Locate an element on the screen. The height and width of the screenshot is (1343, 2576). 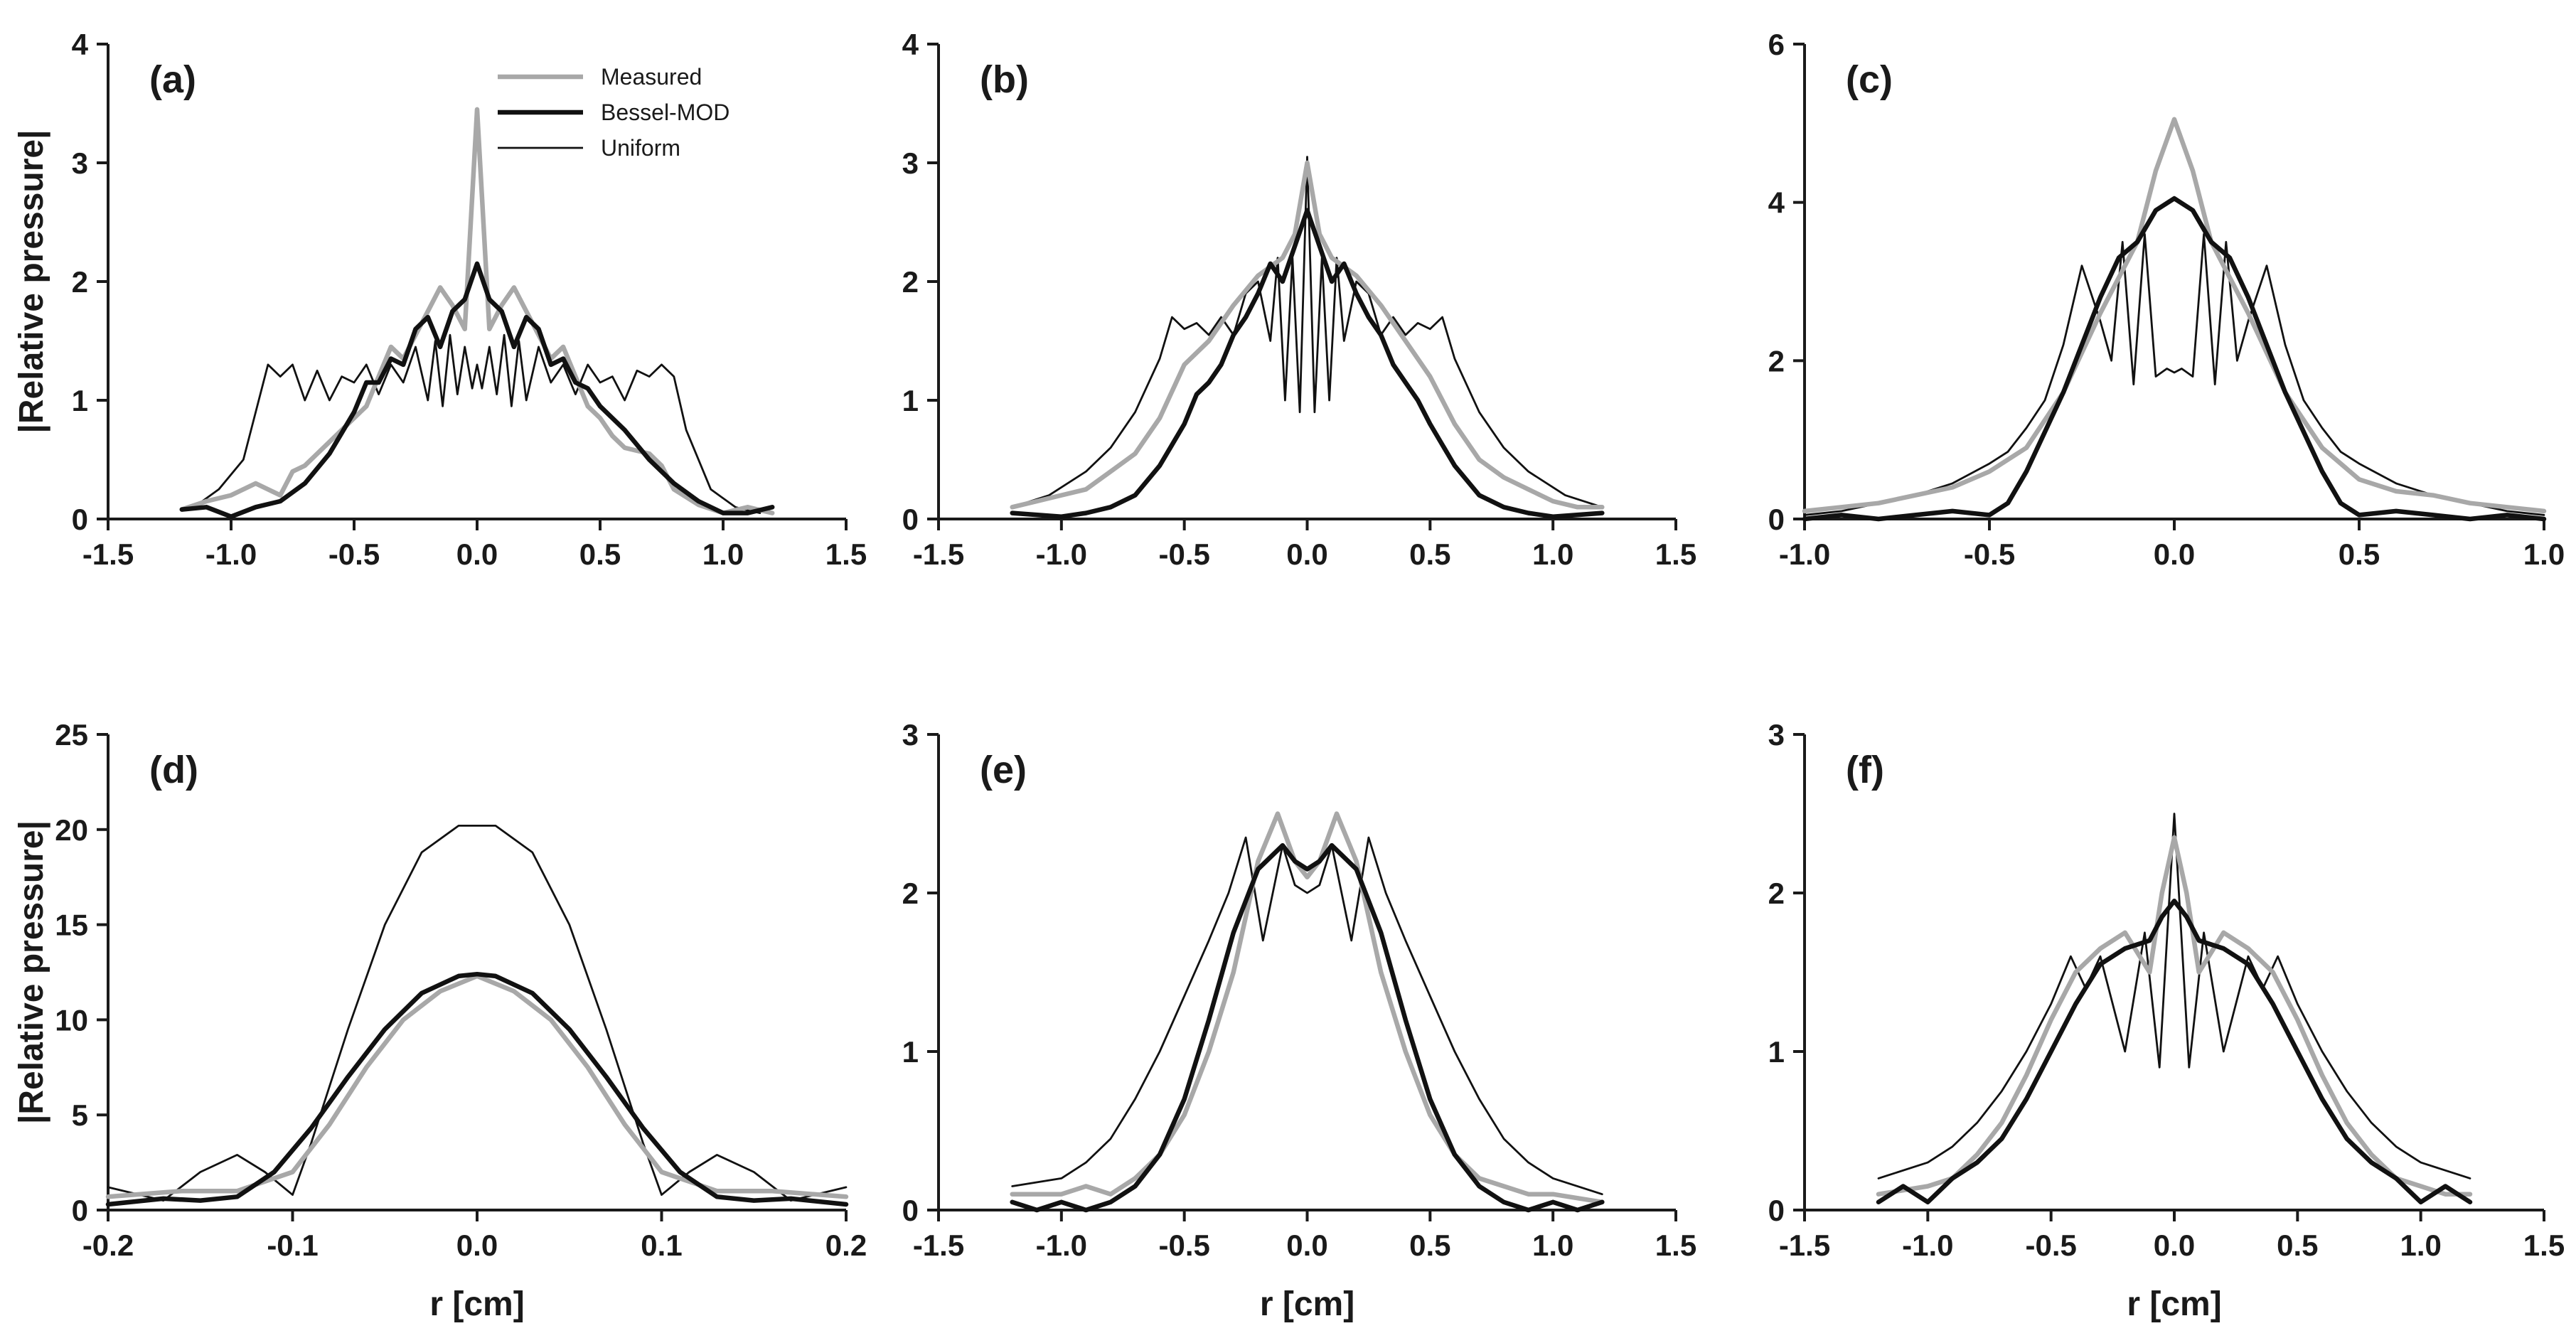
x-tick-label: 0.1 is located at coordinates (661, 1245).